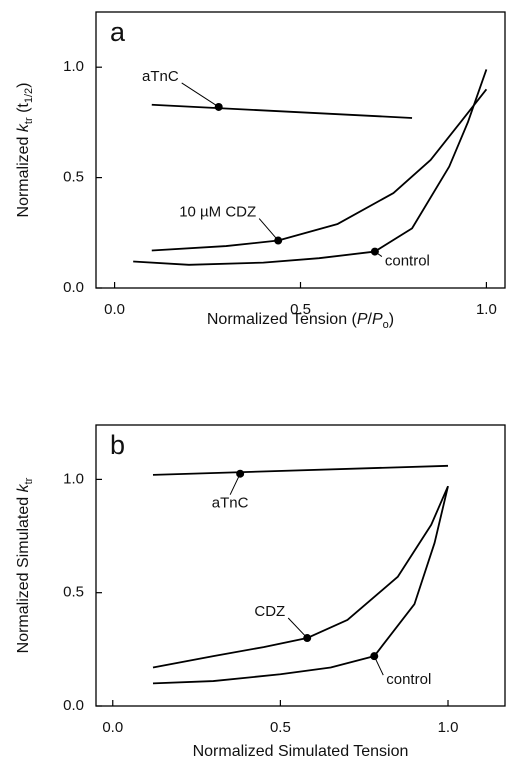  What do you see at coordinates (269, 611) in the screenshot?
I see `series-label: CDZ` at bounding box center [269, 611].